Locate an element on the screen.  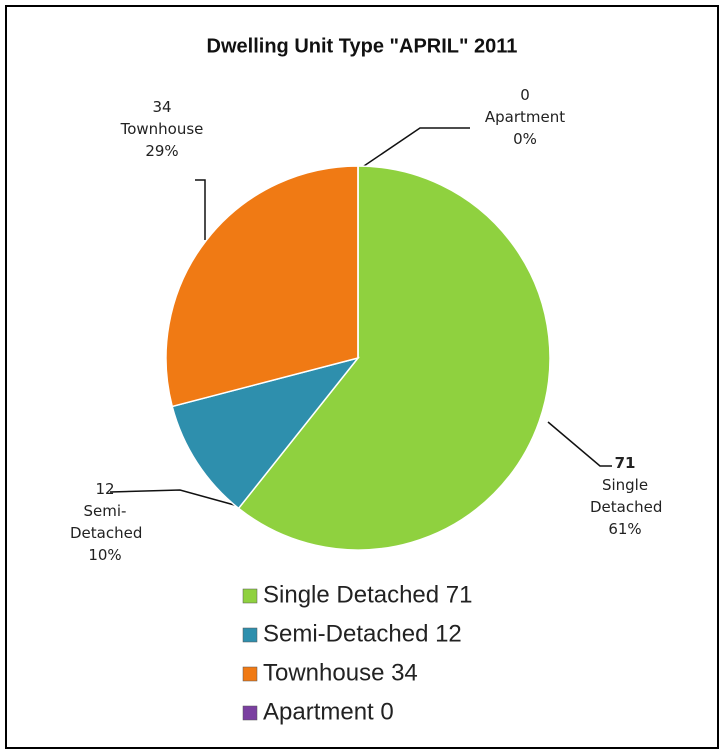
data-label: 12 Semi-Detached 10% is located at coordinates (105, 522).